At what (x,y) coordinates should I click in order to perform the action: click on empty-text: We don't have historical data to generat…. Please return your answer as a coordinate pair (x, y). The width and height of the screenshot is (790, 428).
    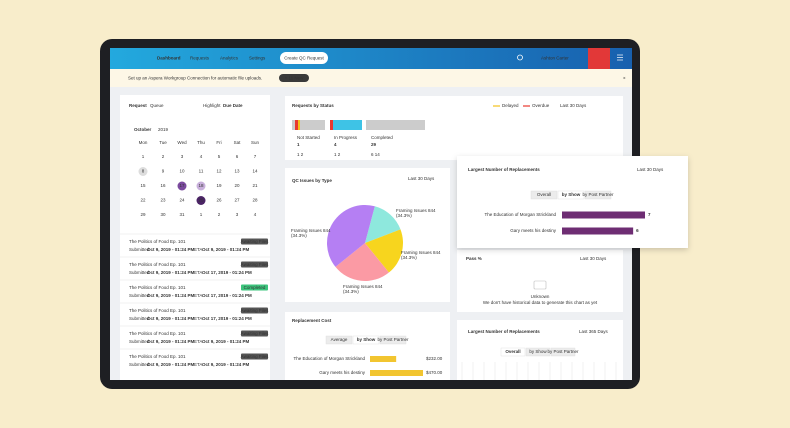
    Looking at the image, I should click on (540, 302).